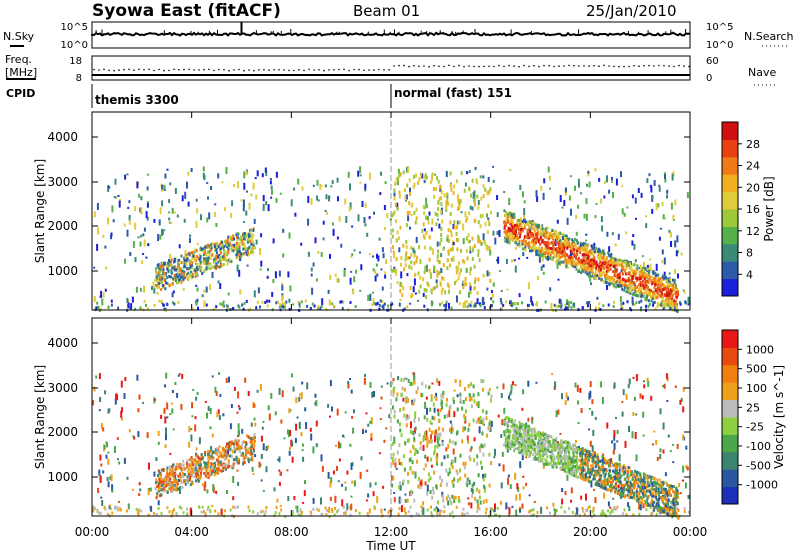 The height and width of the screenshot is (554, 800). I want to click on power-ytick-labels: 1000 2000 3000 4000, so click(62, 204).